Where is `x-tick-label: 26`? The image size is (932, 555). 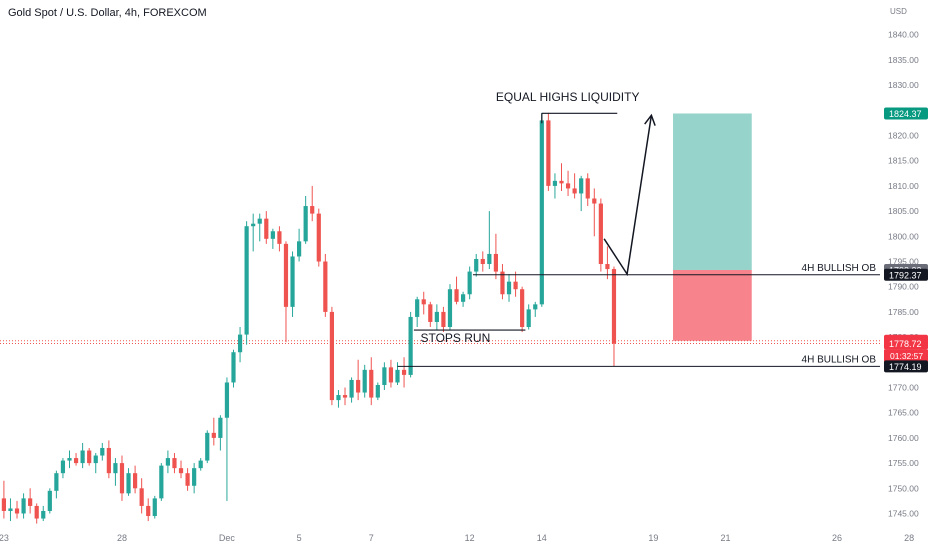 x-tick-label: 26 is located at coordinates (837, 538).